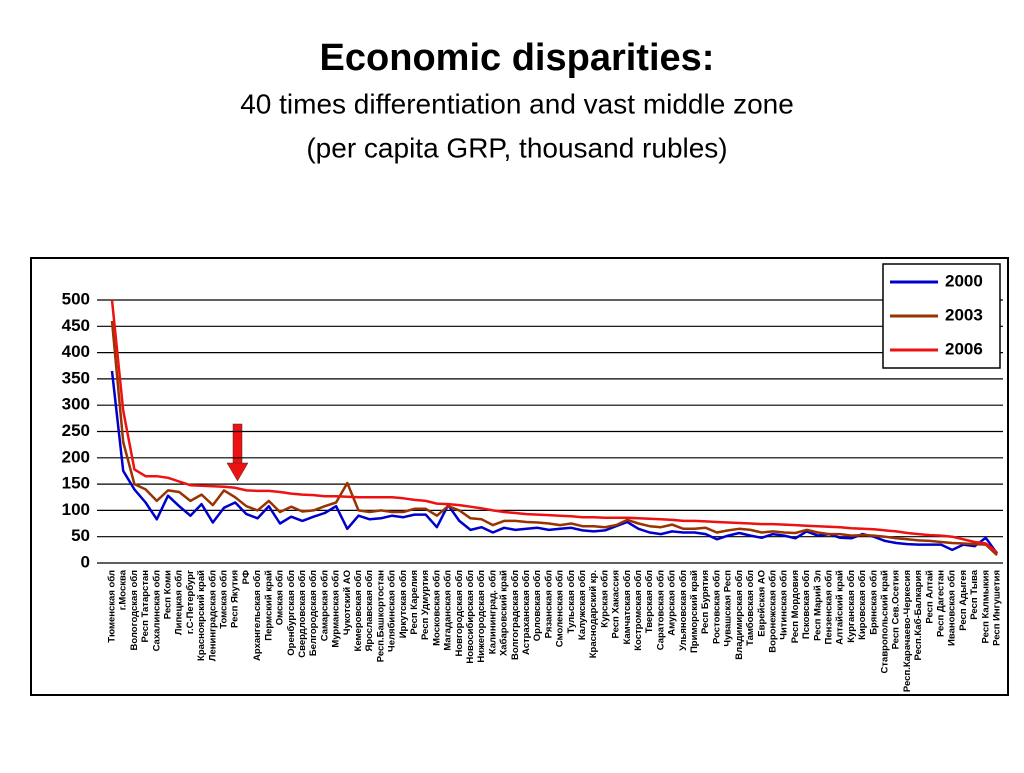  What do you see at coordinates (728, 608) in the screenshot?
I see `x-tick-label: Чувашская Респ` at bounding box center [728, 608].